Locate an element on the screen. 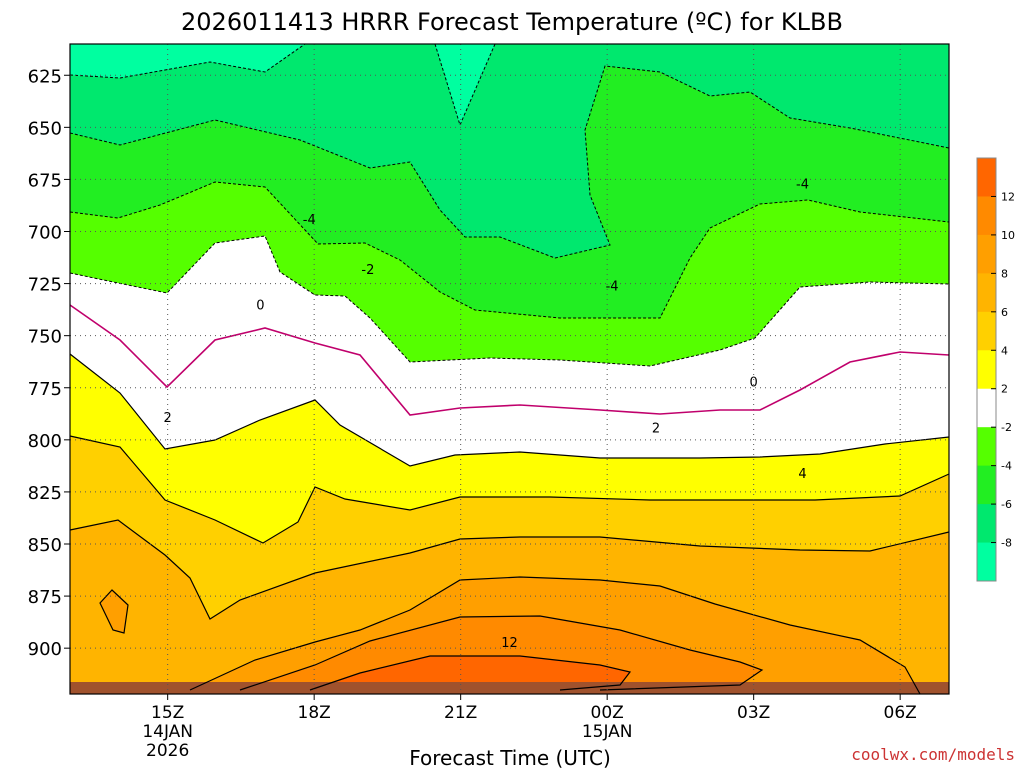 The image size is (1024, 768). colorbar-label: 10 is located at coordinates (1008, 235).